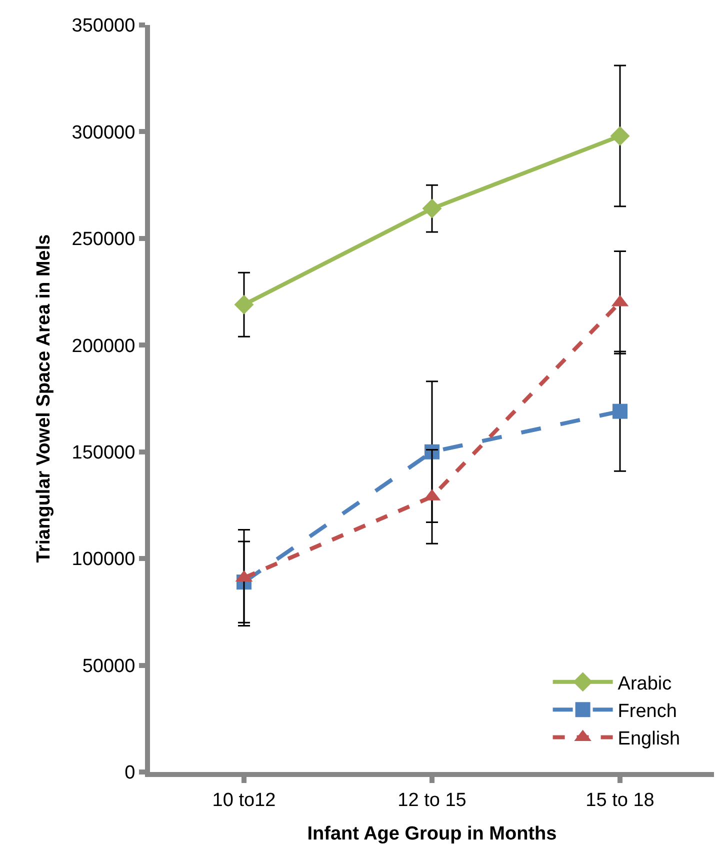 The image size is (719, 860). Describe the element at coordinates (130, 773) in the screenshot. I see `y-tick-label: 0` at that location.